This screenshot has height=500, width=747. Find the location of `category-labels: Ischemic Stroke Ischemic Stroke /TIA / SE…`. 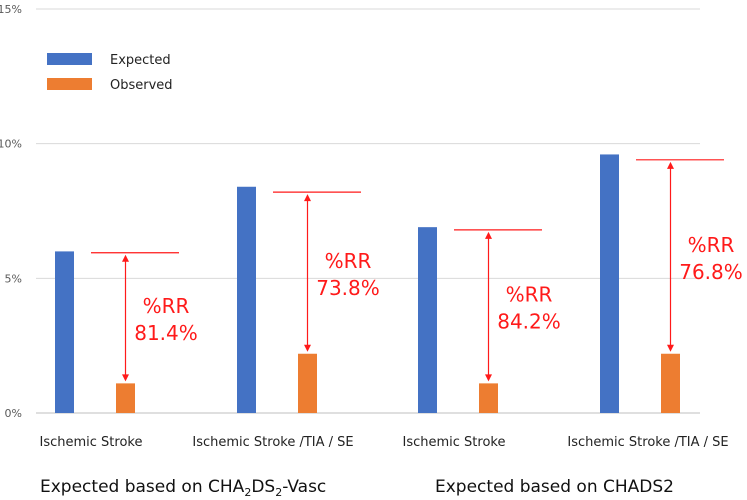

category-labels: Ischemic Stroke Ischemic Stroke /TIA / SE… is located at coordinates (384, 442).